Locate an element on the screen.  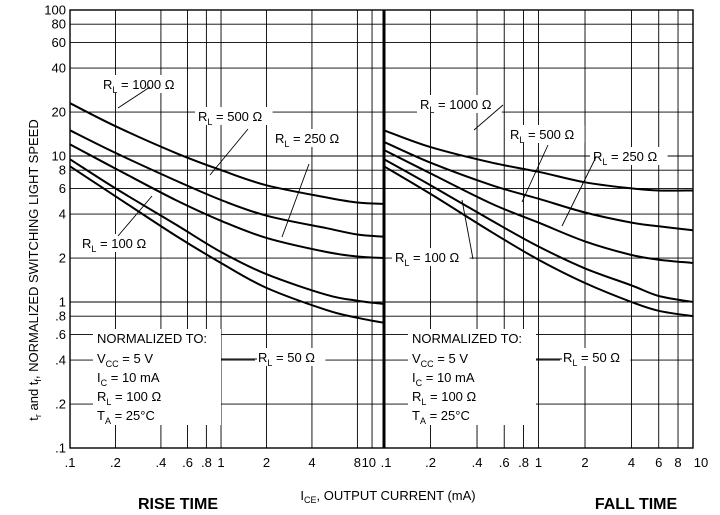
curve-rise-1000-ohm is located at coordinates (227, 153).